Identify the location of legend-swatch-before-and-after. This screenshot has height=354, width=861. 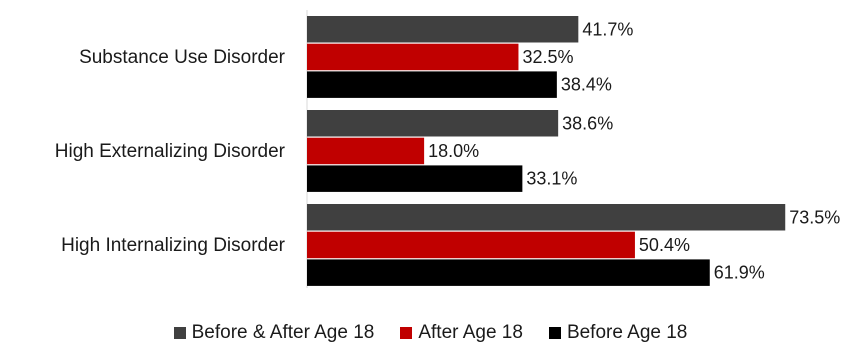
(179, 333).